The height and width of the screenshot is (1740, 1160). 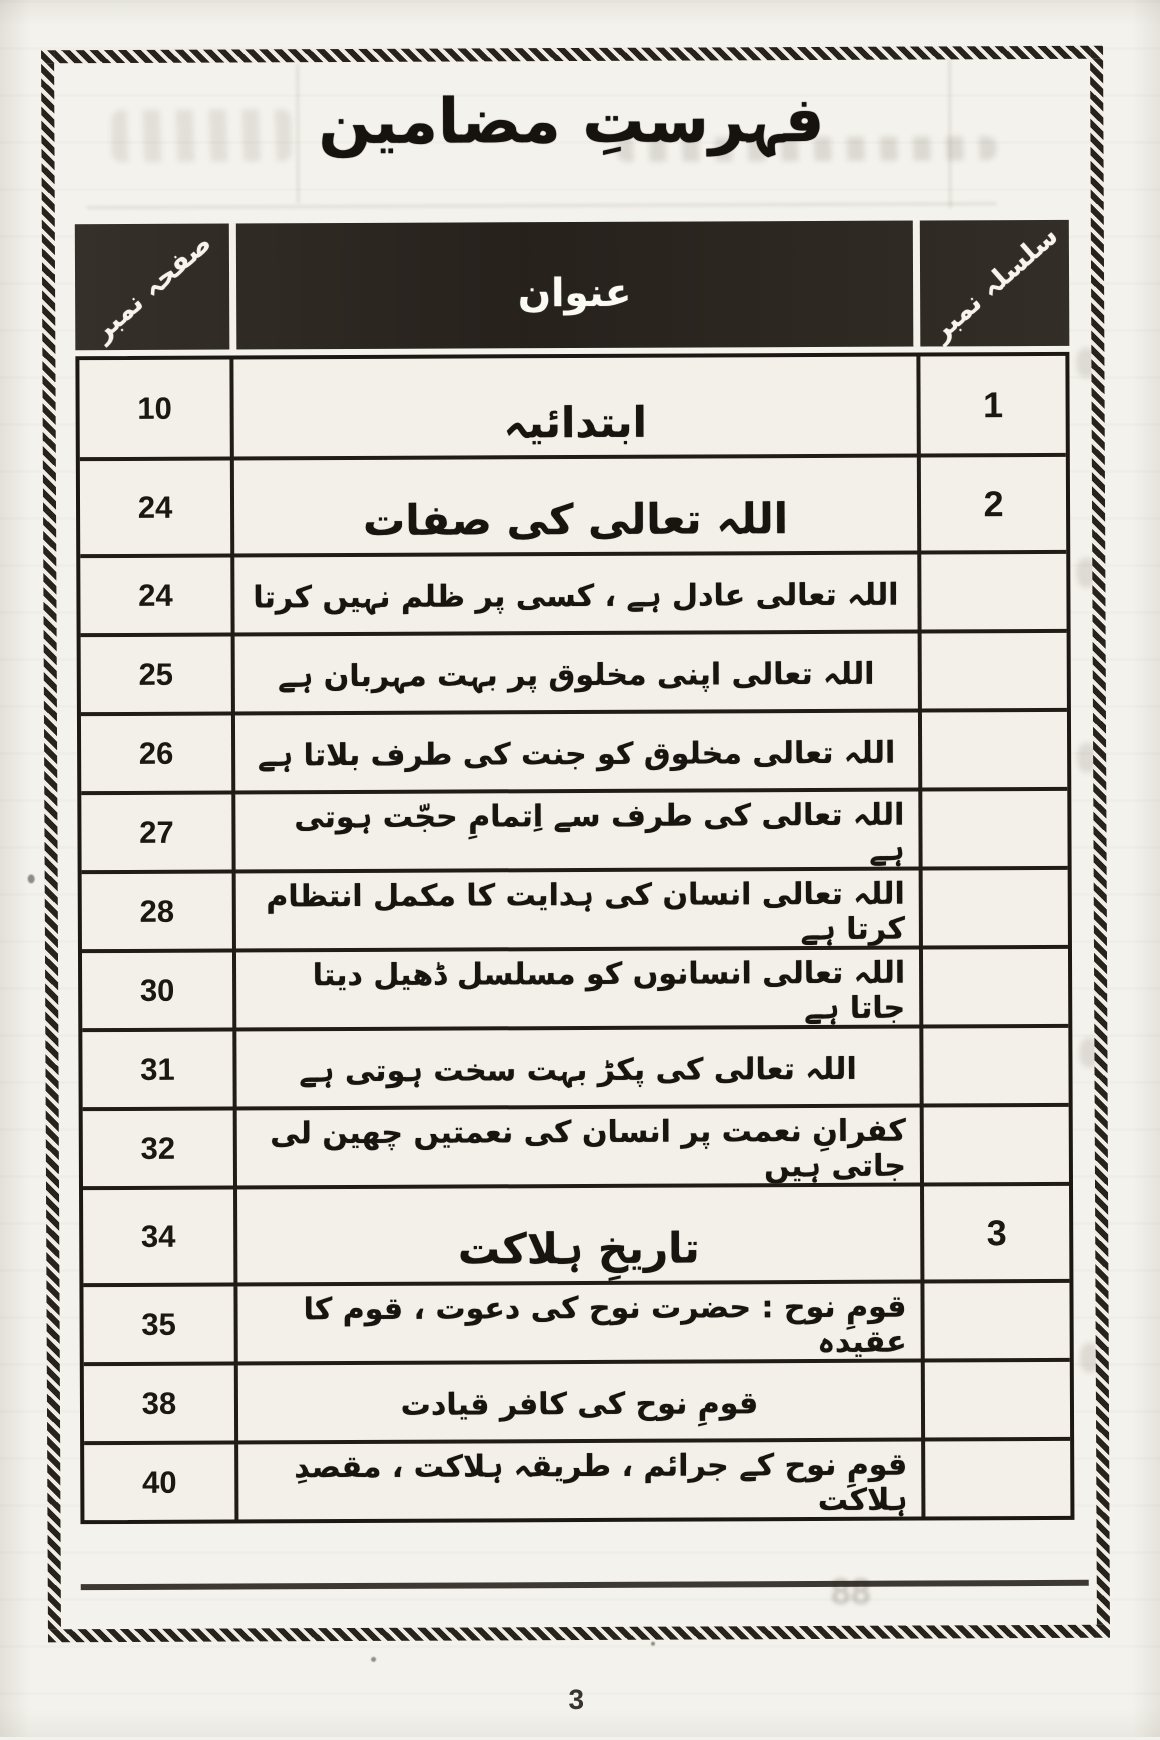 I want to click on toc-row: 38 قومِ نوح کی کافر قیادت, so click(x=577, y=1399).